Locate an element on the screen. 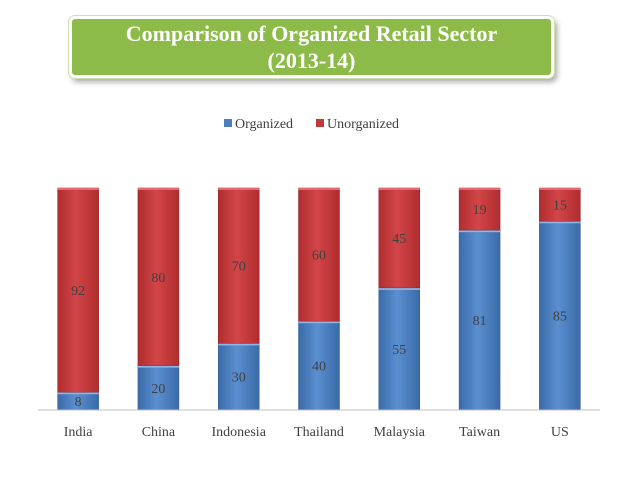  x-tick-label-china: China is located at coordinates (159, 432).